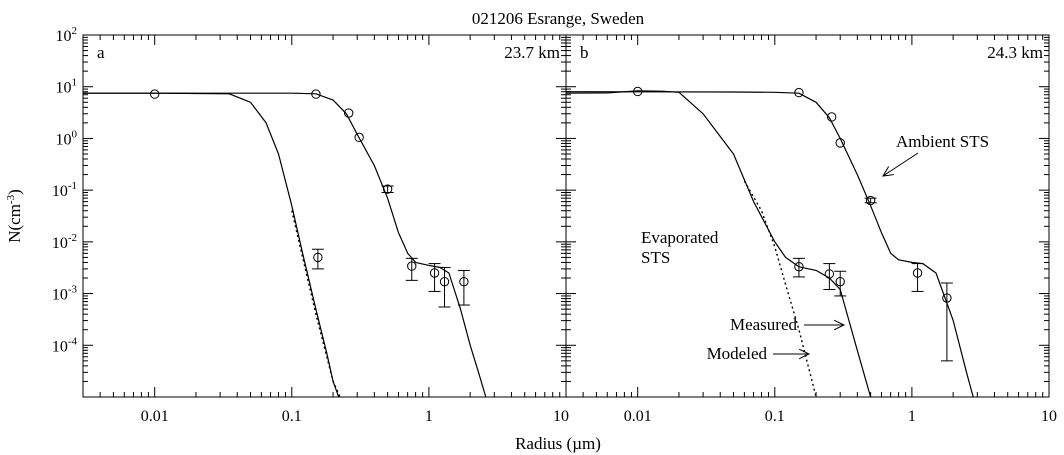  I want to click on annotation-measured: Measured, so click(764, 324).